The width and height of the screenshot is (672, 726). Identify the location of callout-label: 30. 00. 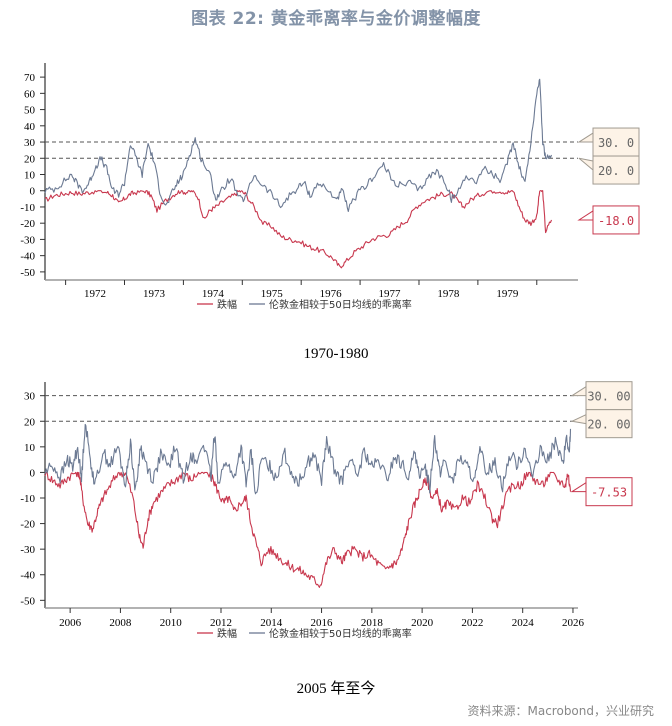
(608, 397).